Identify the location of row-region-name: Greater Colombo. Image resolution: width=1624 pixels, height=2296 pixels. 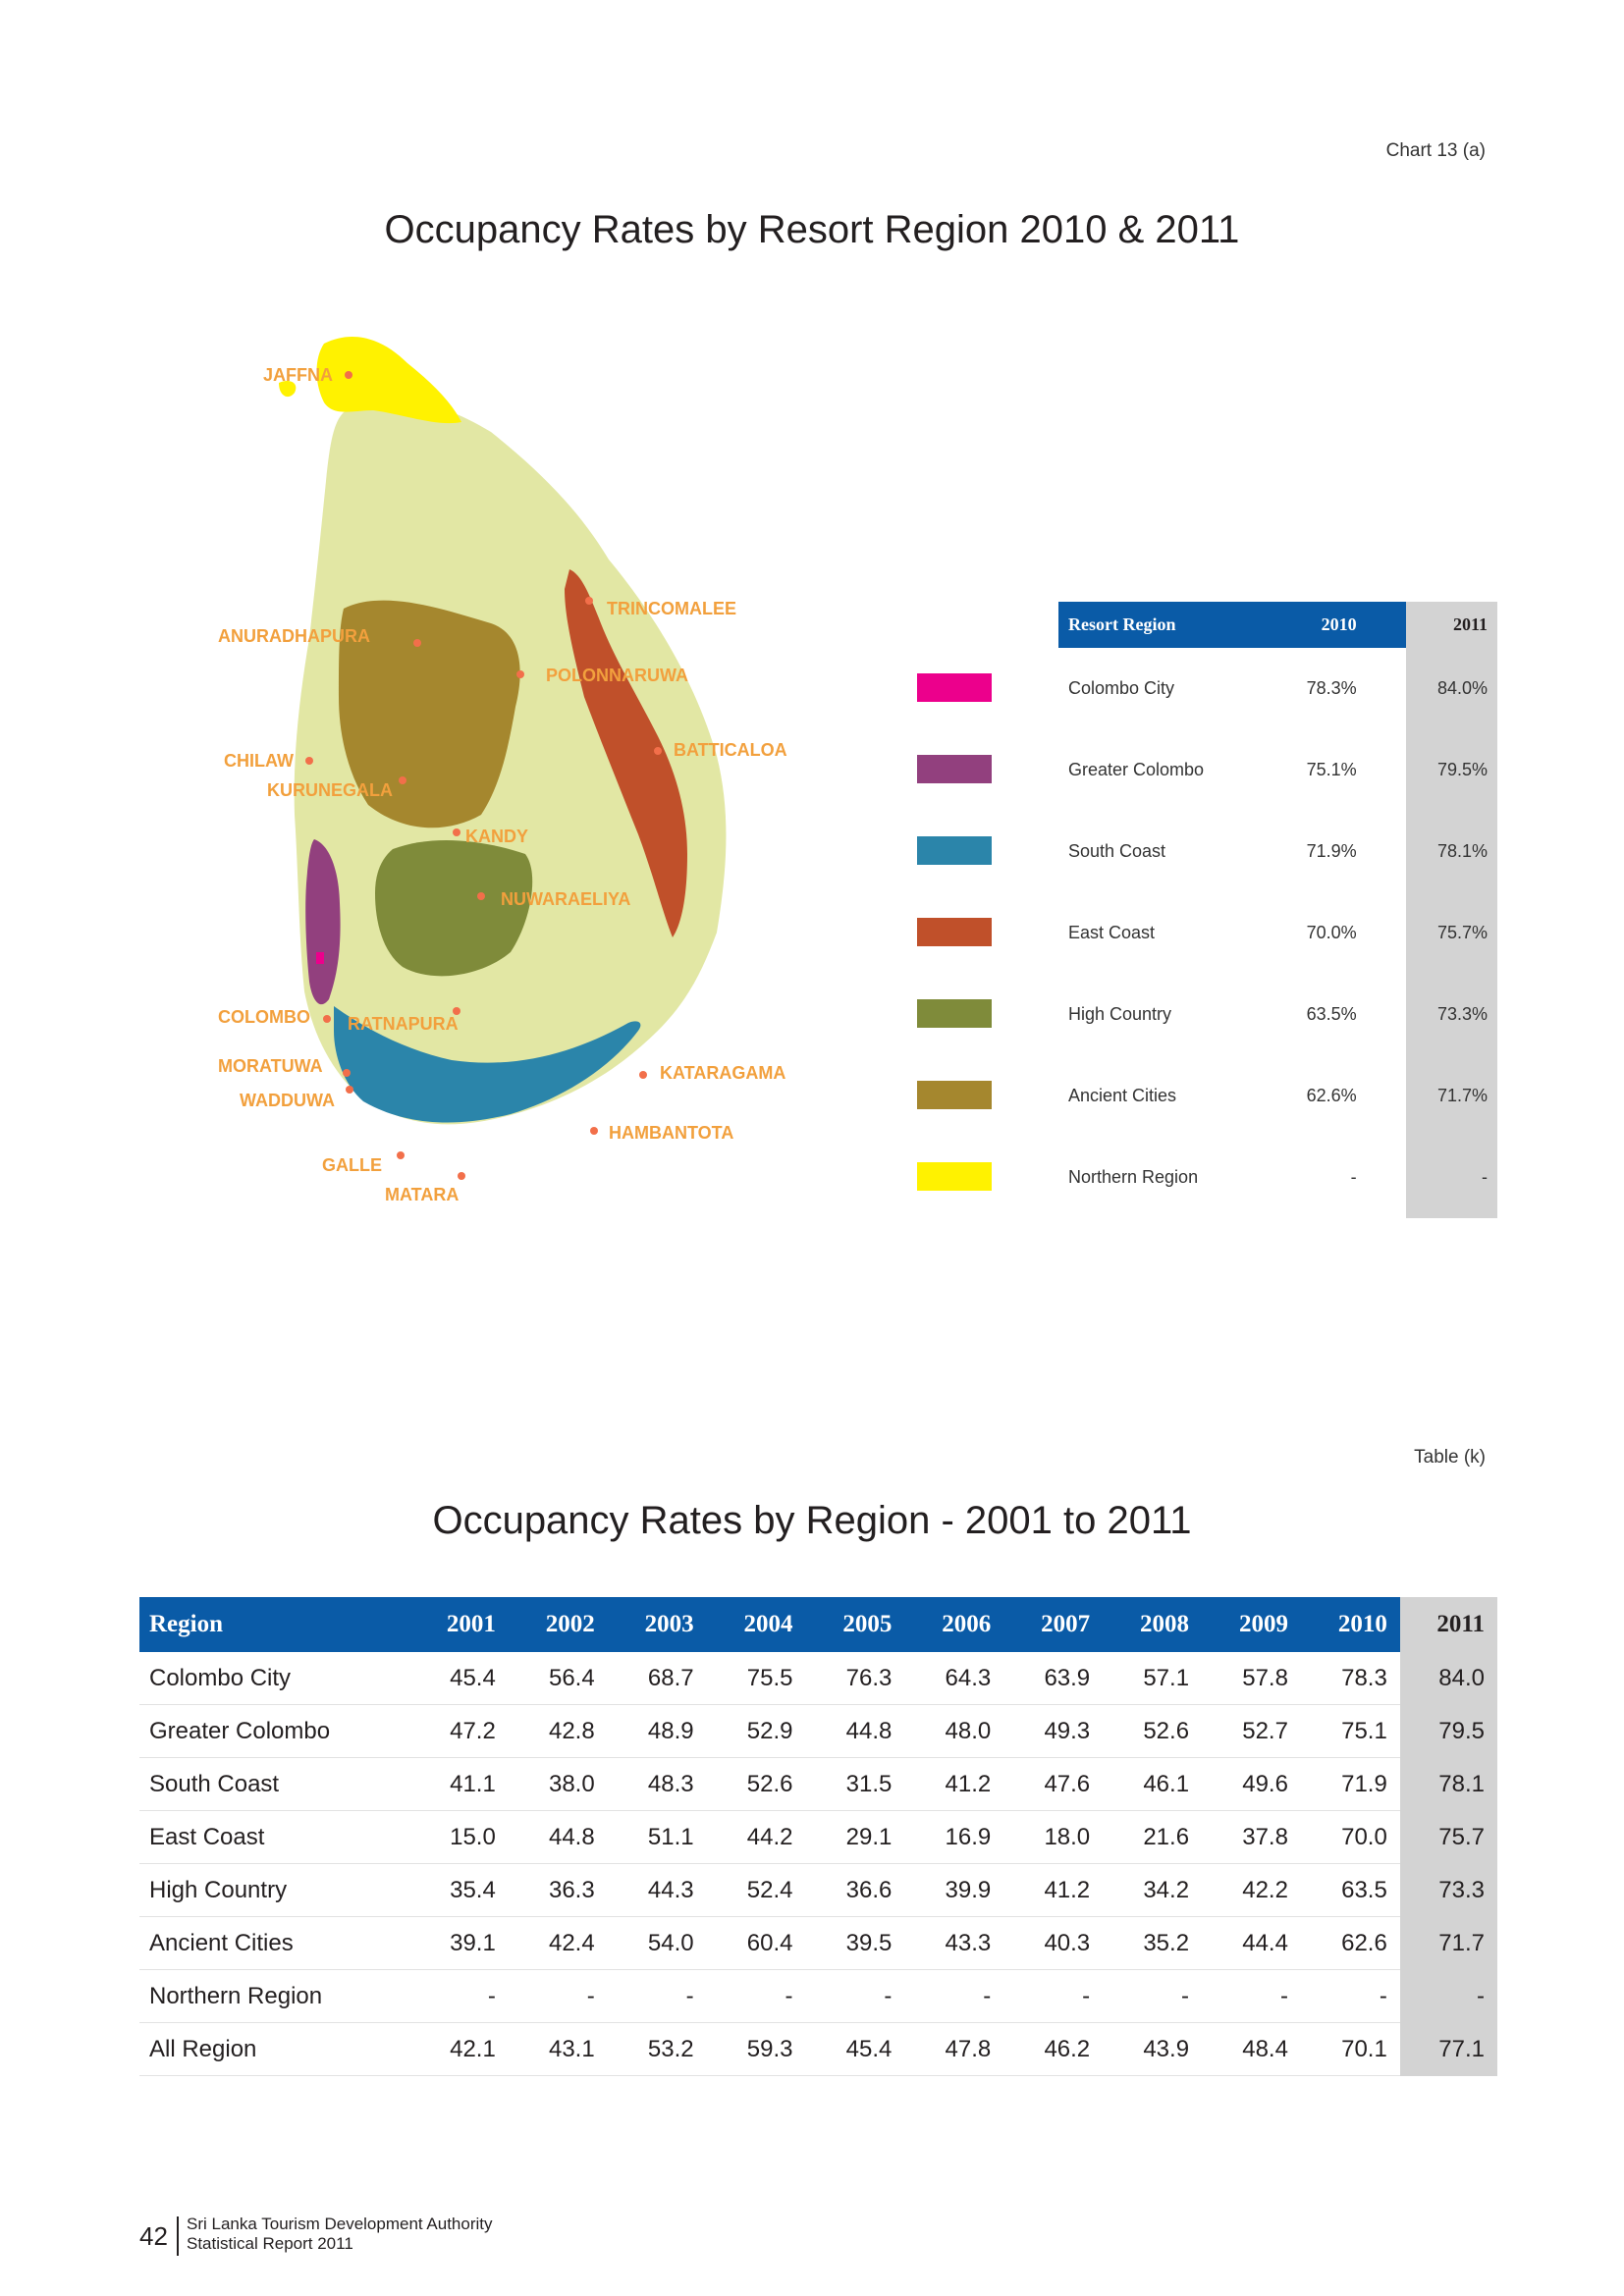
(274, 1731).